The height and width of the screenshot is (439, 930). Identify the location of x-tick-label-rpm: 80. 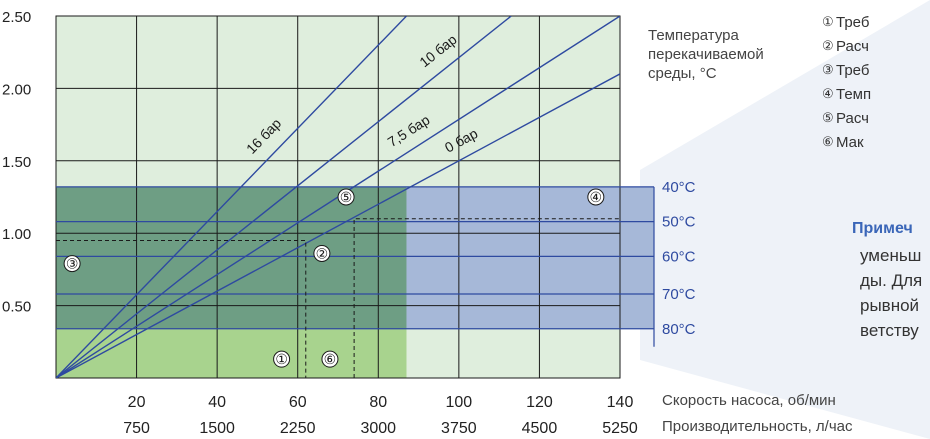
(378, 402).